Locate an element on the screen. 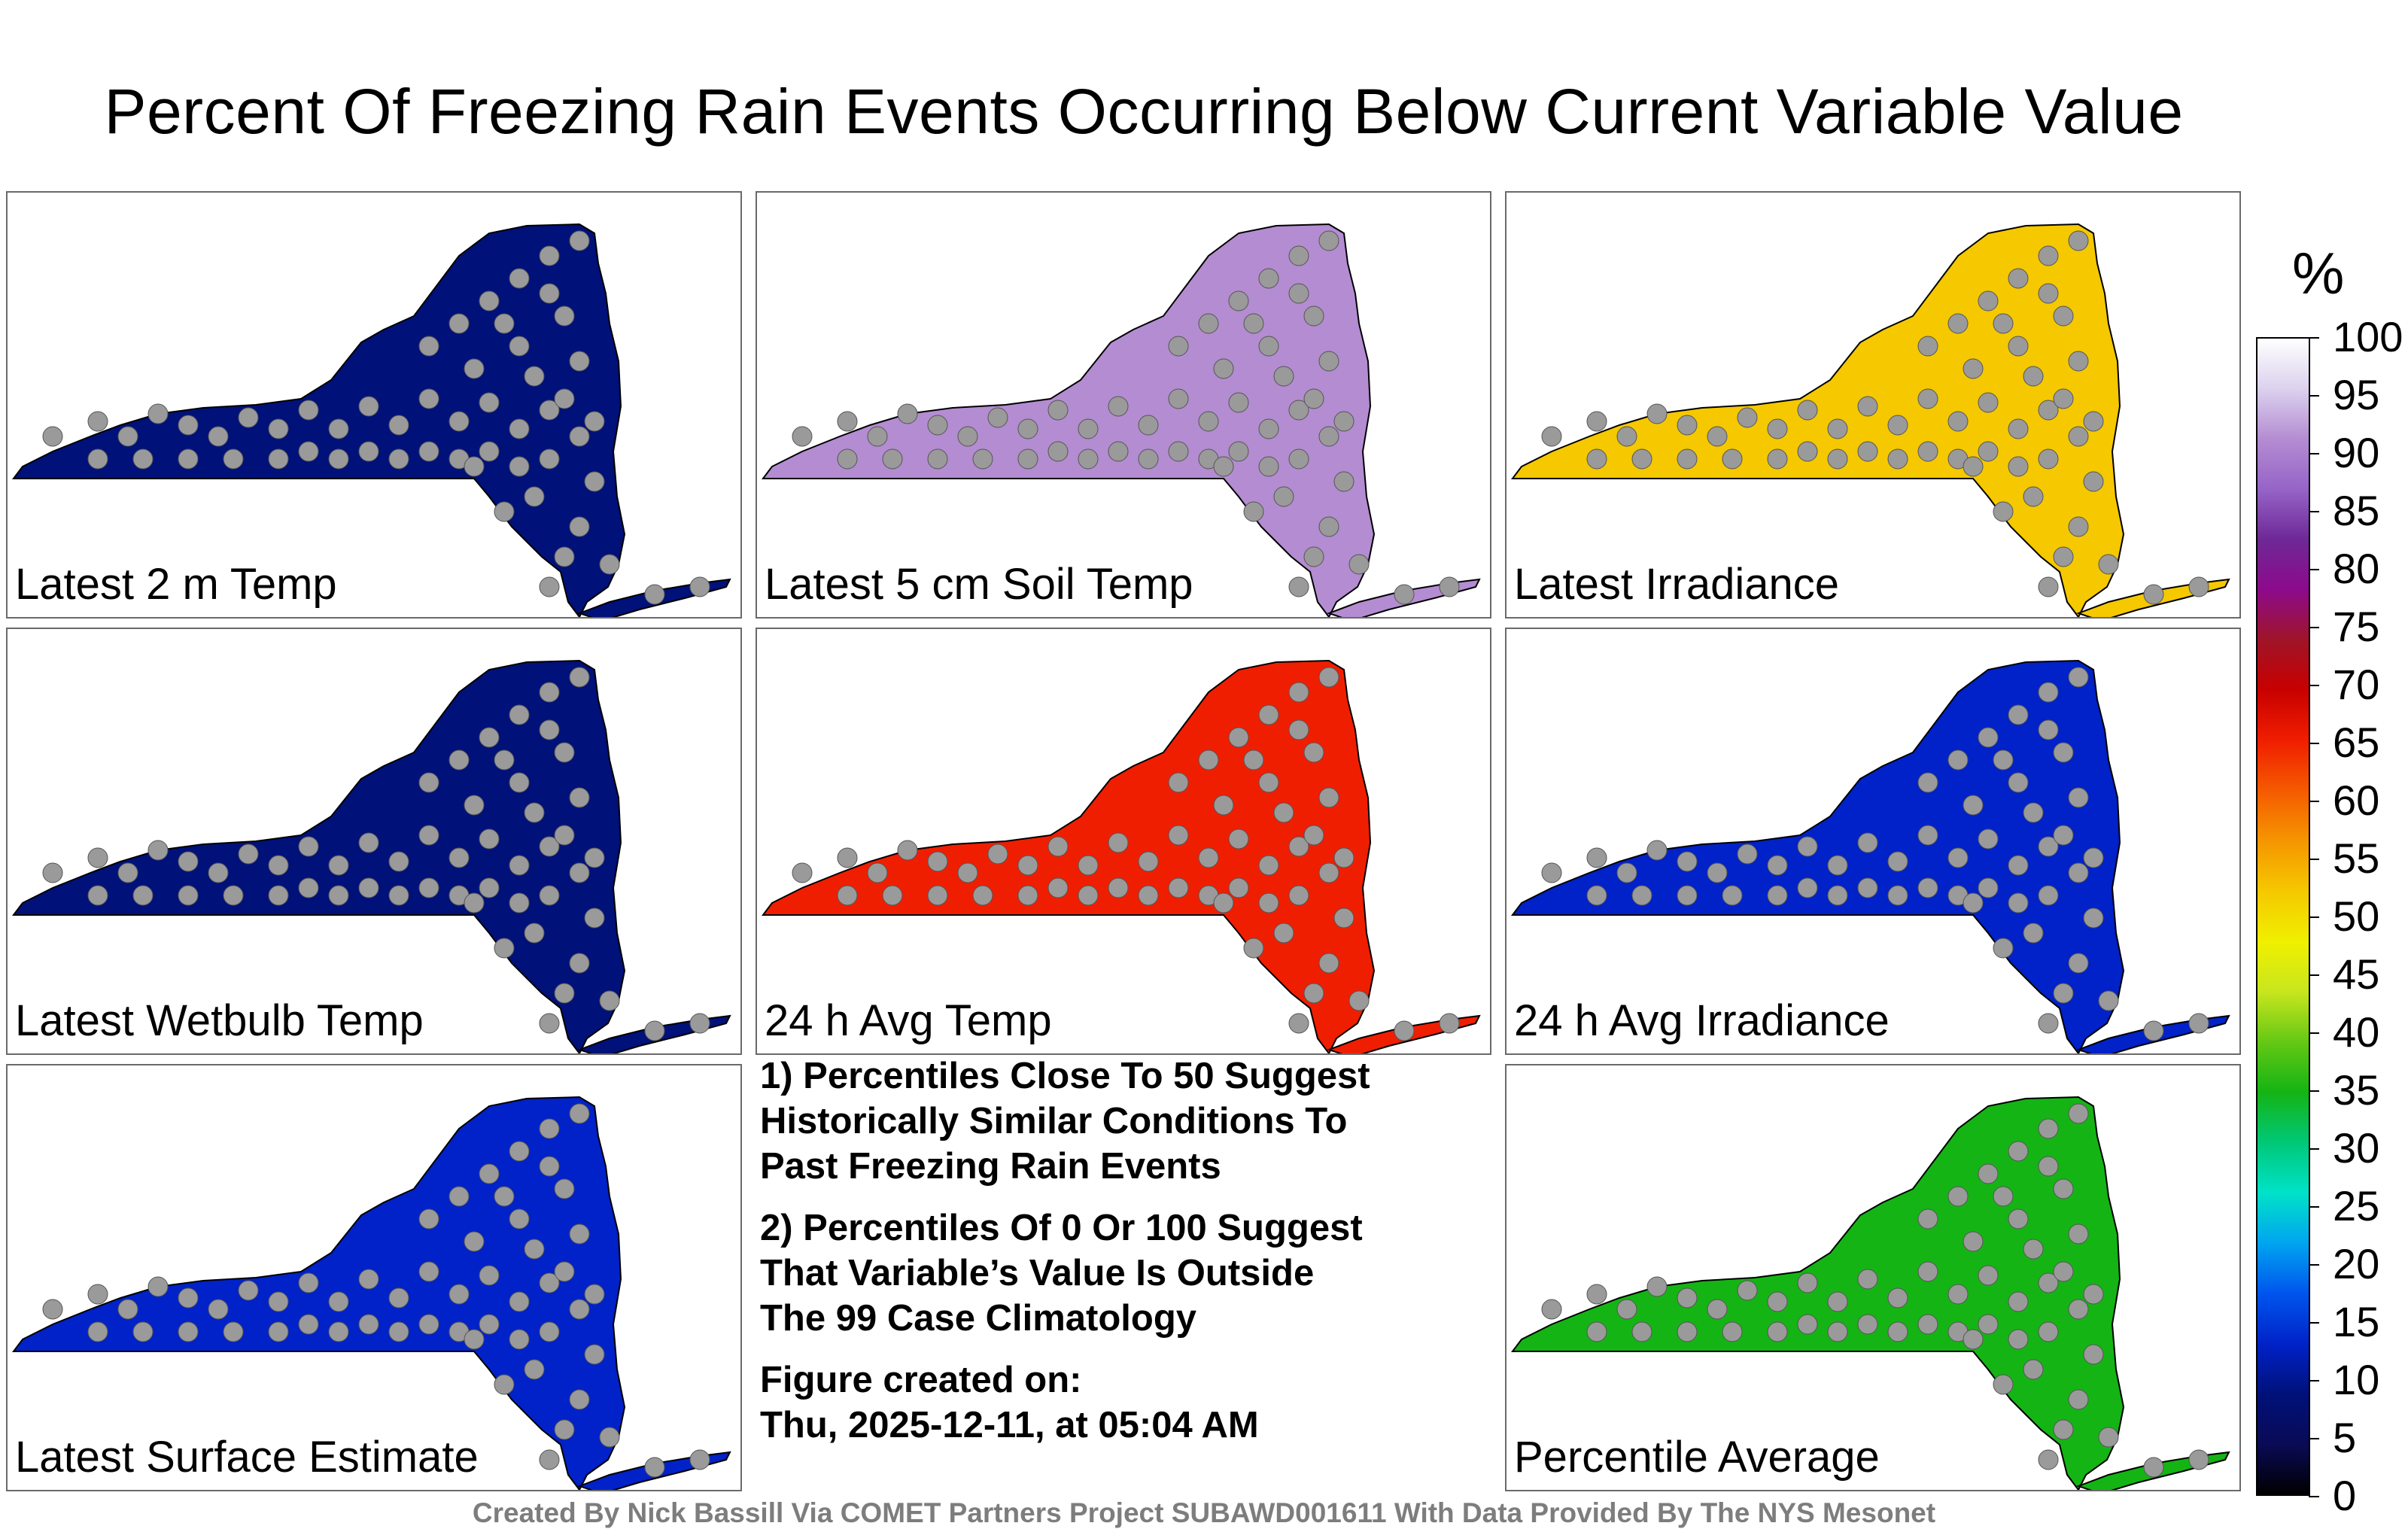 This screenshot has width=2408, height=1535. colorbar-unit: % is located at coordinates (2318, 273).